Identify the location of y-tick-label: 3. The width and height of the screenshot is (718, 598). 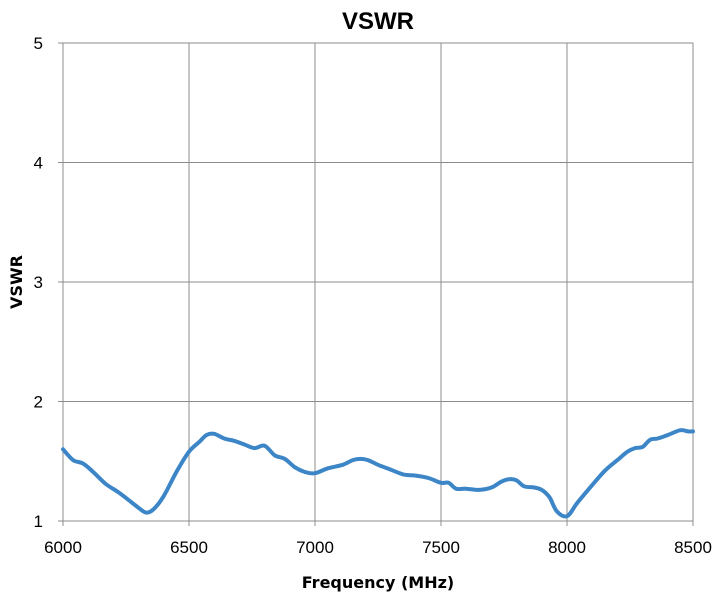
(38, 282).